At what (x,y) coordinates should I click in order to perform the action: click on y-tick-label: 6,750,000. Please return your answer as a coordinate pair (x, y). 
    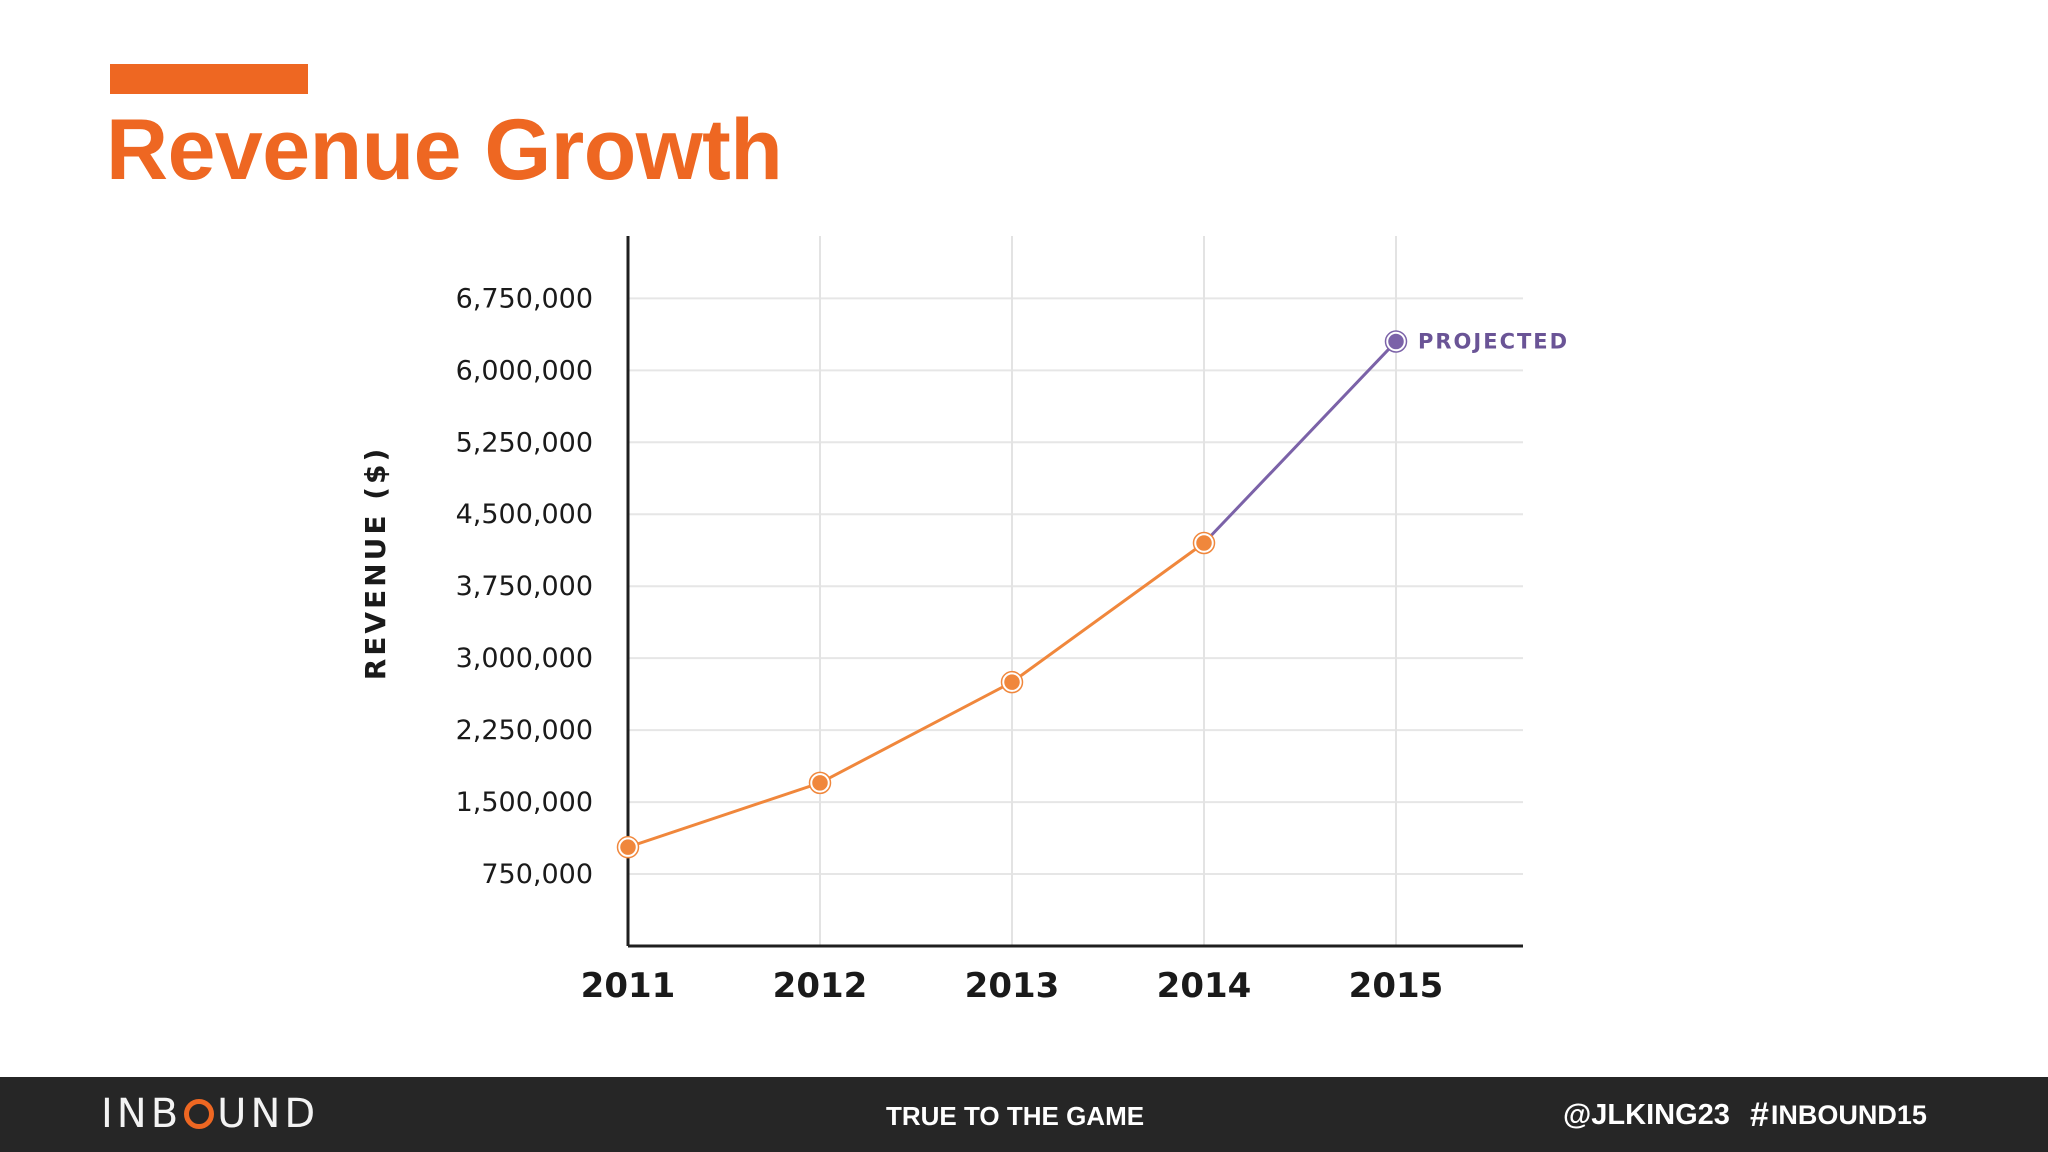
    Looking at the image, I should click on (524, 298).